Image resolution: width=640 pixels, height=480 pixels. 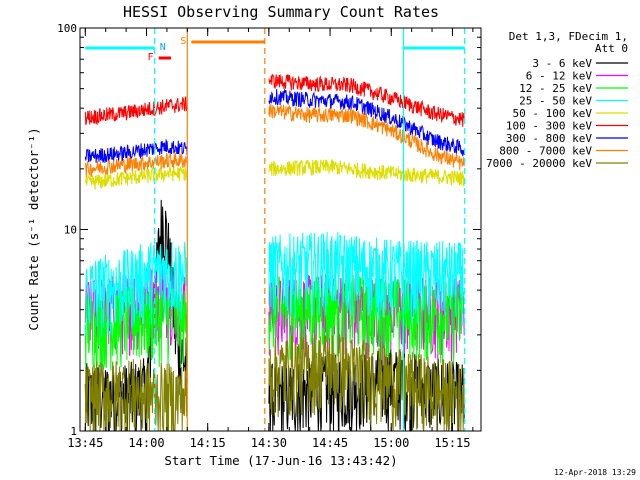 What do you see at coordinates (146, 443) in the screenshot?
I see `x-tick-label: 14:00` at bounding box center [146, 443].